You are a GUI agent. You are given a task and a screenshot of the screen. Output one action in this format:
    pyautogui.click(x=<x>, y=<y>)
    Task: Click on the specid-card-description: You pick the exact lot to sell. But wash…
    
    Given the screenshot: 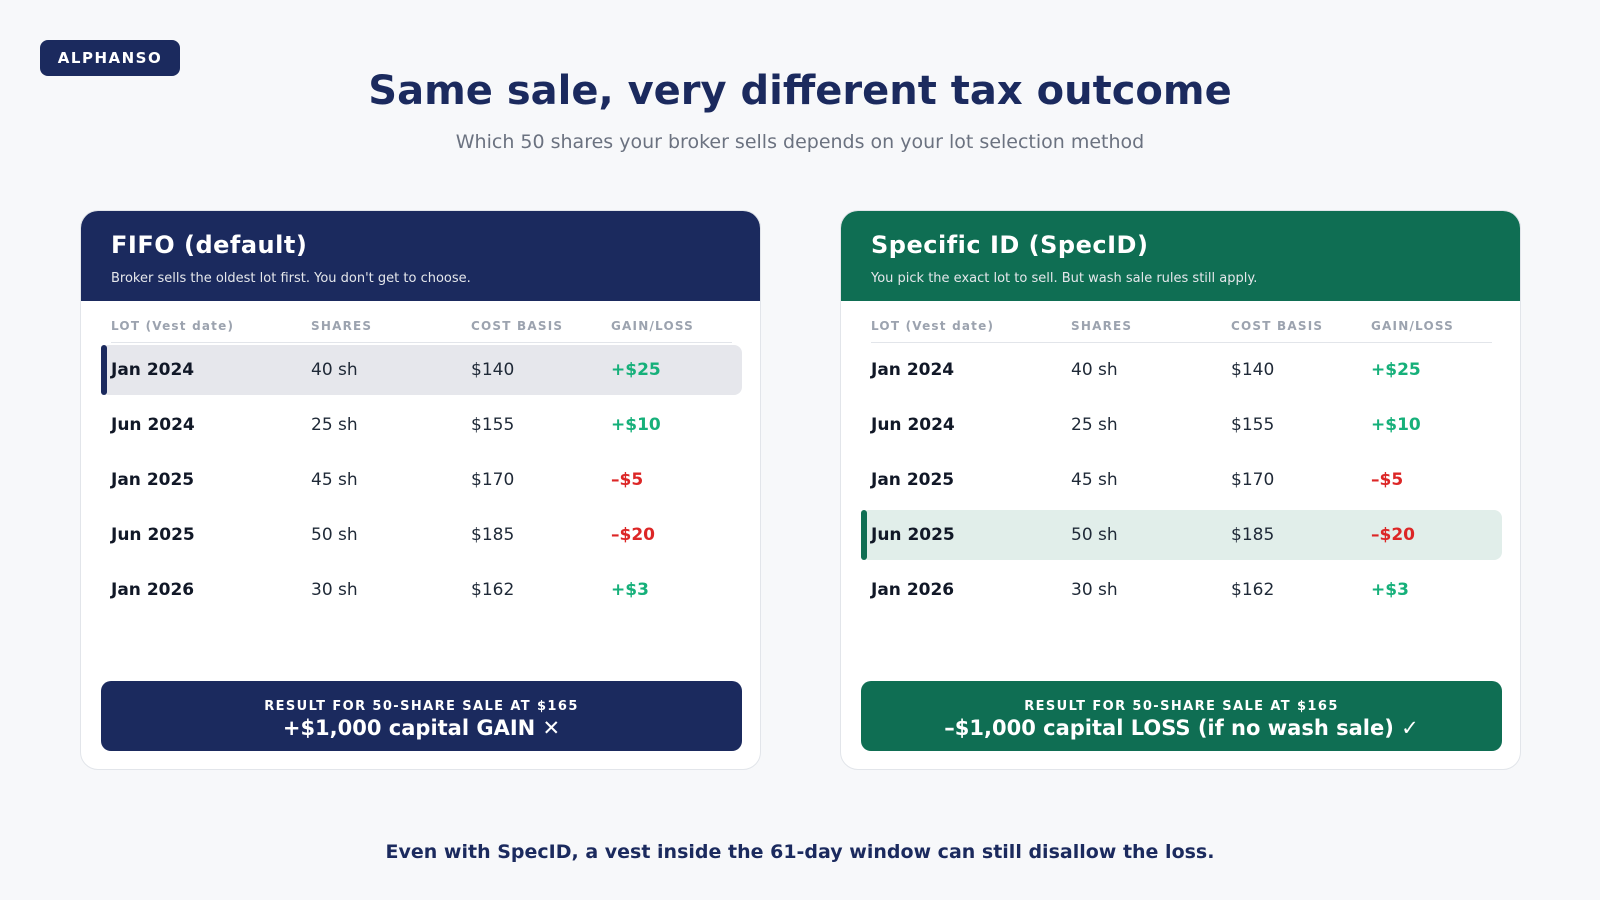 What is the action you would take?
    pyautogui.click(x=1064, y=278)
    